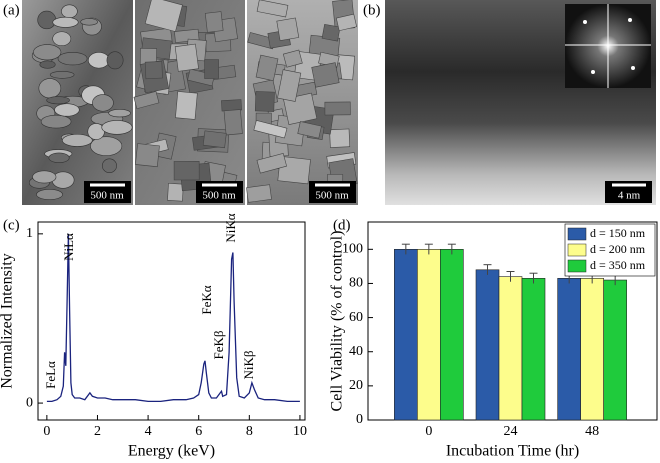 The height and width of the screenshot is (463, 660). Describe the element at coordinates (356, 351) in the screenshot. I see `y-tick-label: 40` at that location.